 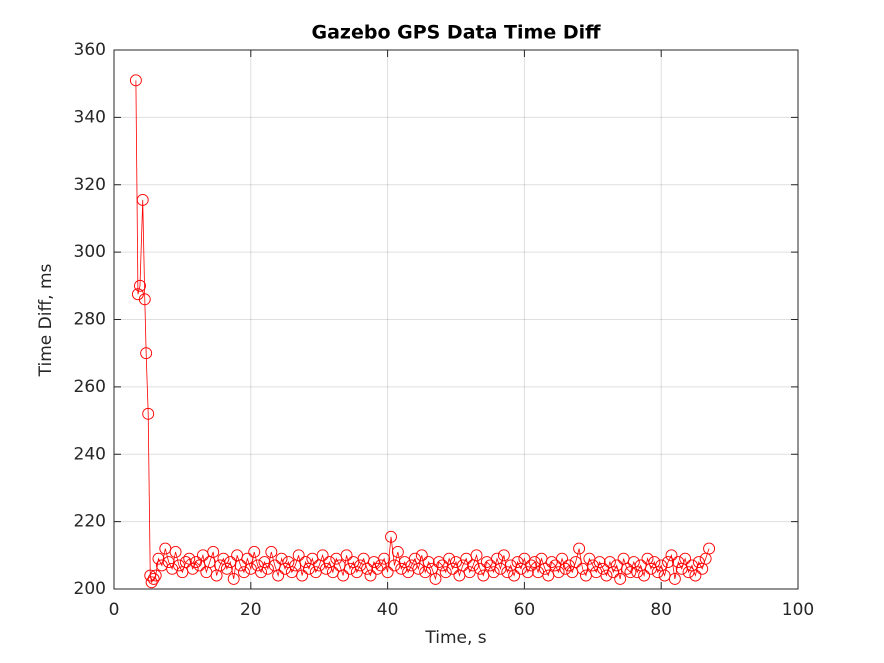 What do you see at coordinates (90, 117) in the screenshot?
I see `y-tick-label: 340` at bounding box center [90, 117].